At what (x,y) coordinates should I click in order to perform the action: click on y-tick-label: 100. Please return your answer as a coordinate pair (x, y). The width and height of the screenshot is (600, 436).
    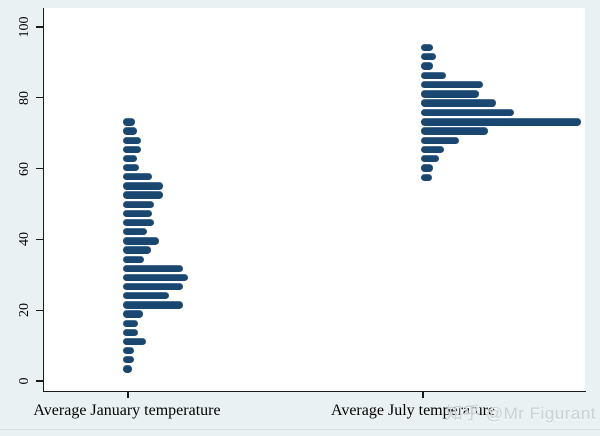
    Looking at the image, I should click on (24, 27).